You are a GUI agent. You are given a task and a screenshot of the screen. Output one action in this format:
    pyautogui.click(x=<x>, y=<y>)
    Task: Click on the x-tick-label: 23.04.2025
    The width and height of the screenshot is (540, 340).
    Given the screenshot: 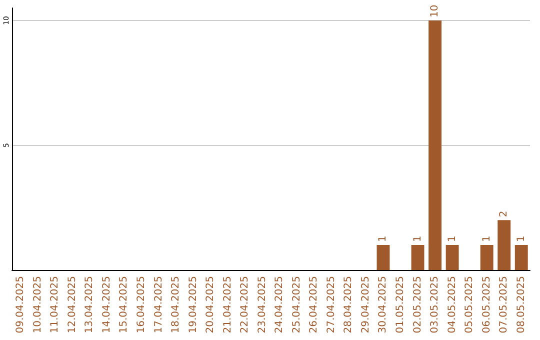 What is the action you would take?
    pyautogui.click(x=262, y=305)
    